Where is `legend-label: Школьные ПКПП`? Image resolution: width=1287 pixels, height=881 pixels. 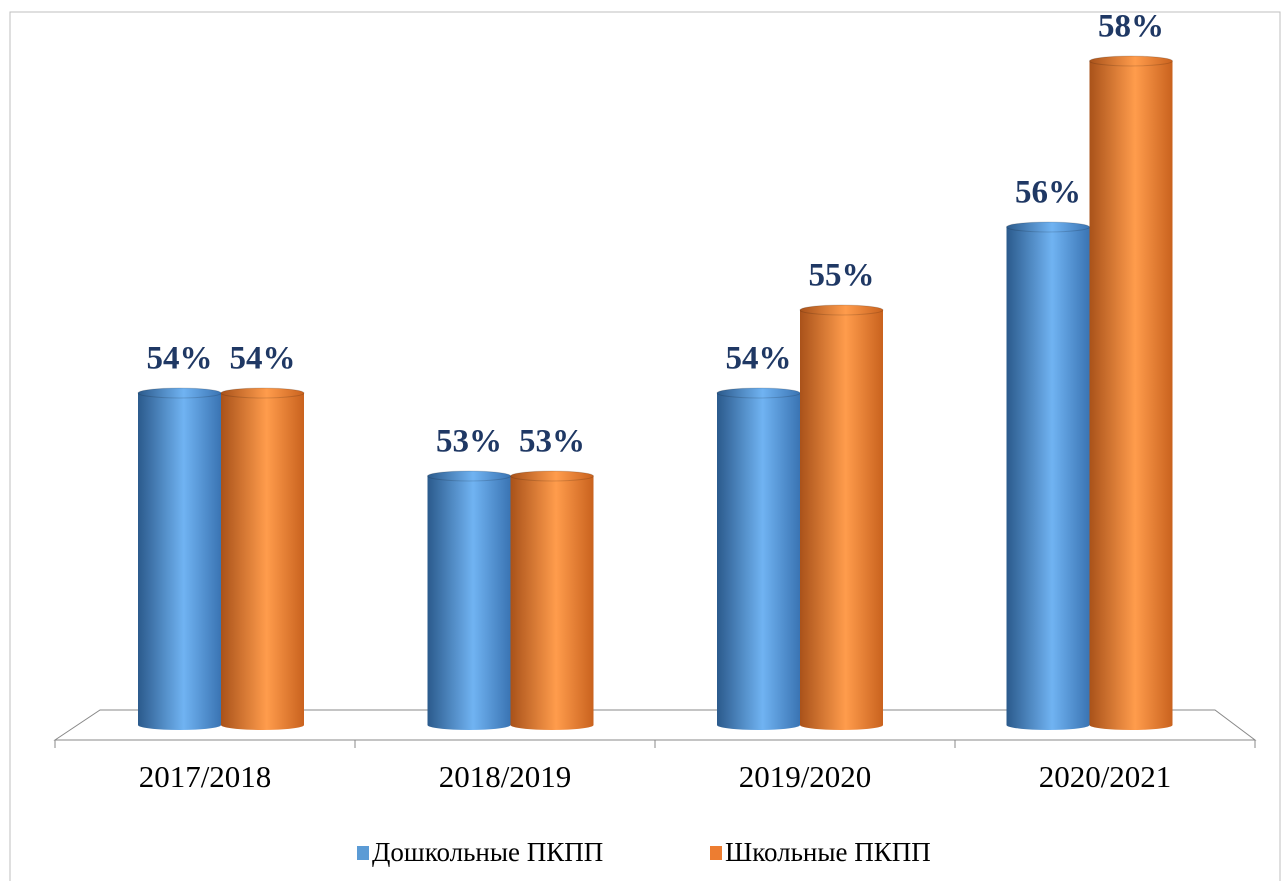 legend-label: Школьные ПКПП is located at coordinates (828, 852).